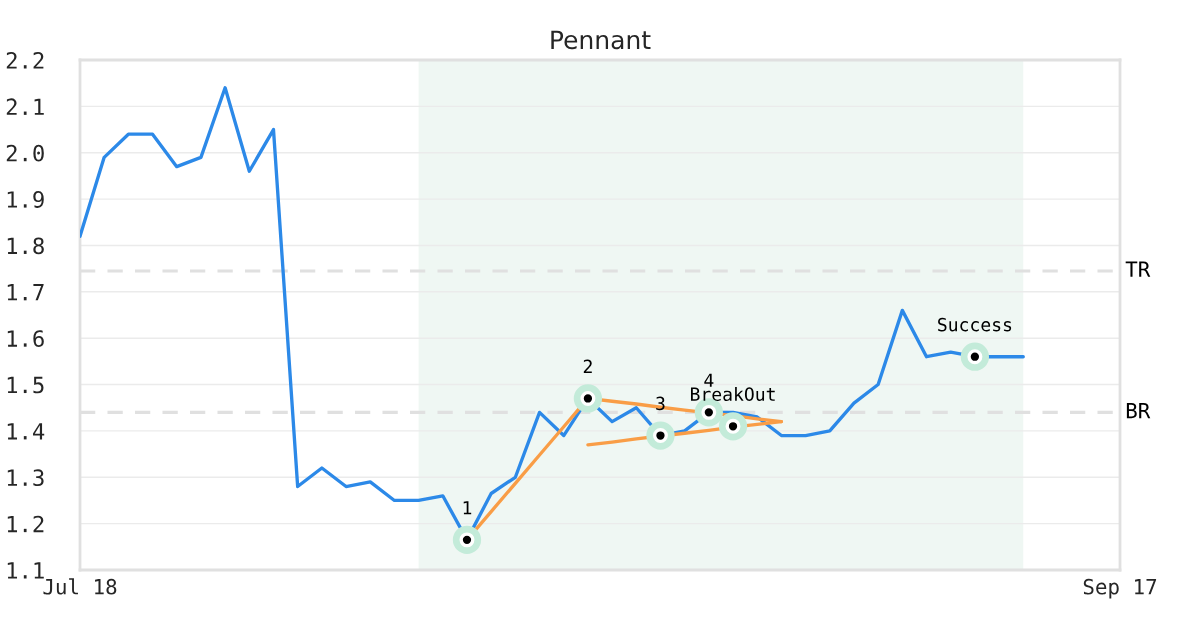  What do you see at coordinates (25, 60) in the screenshot?
I see `y-tick-label: 2.2` at bounding box center [25, 60].